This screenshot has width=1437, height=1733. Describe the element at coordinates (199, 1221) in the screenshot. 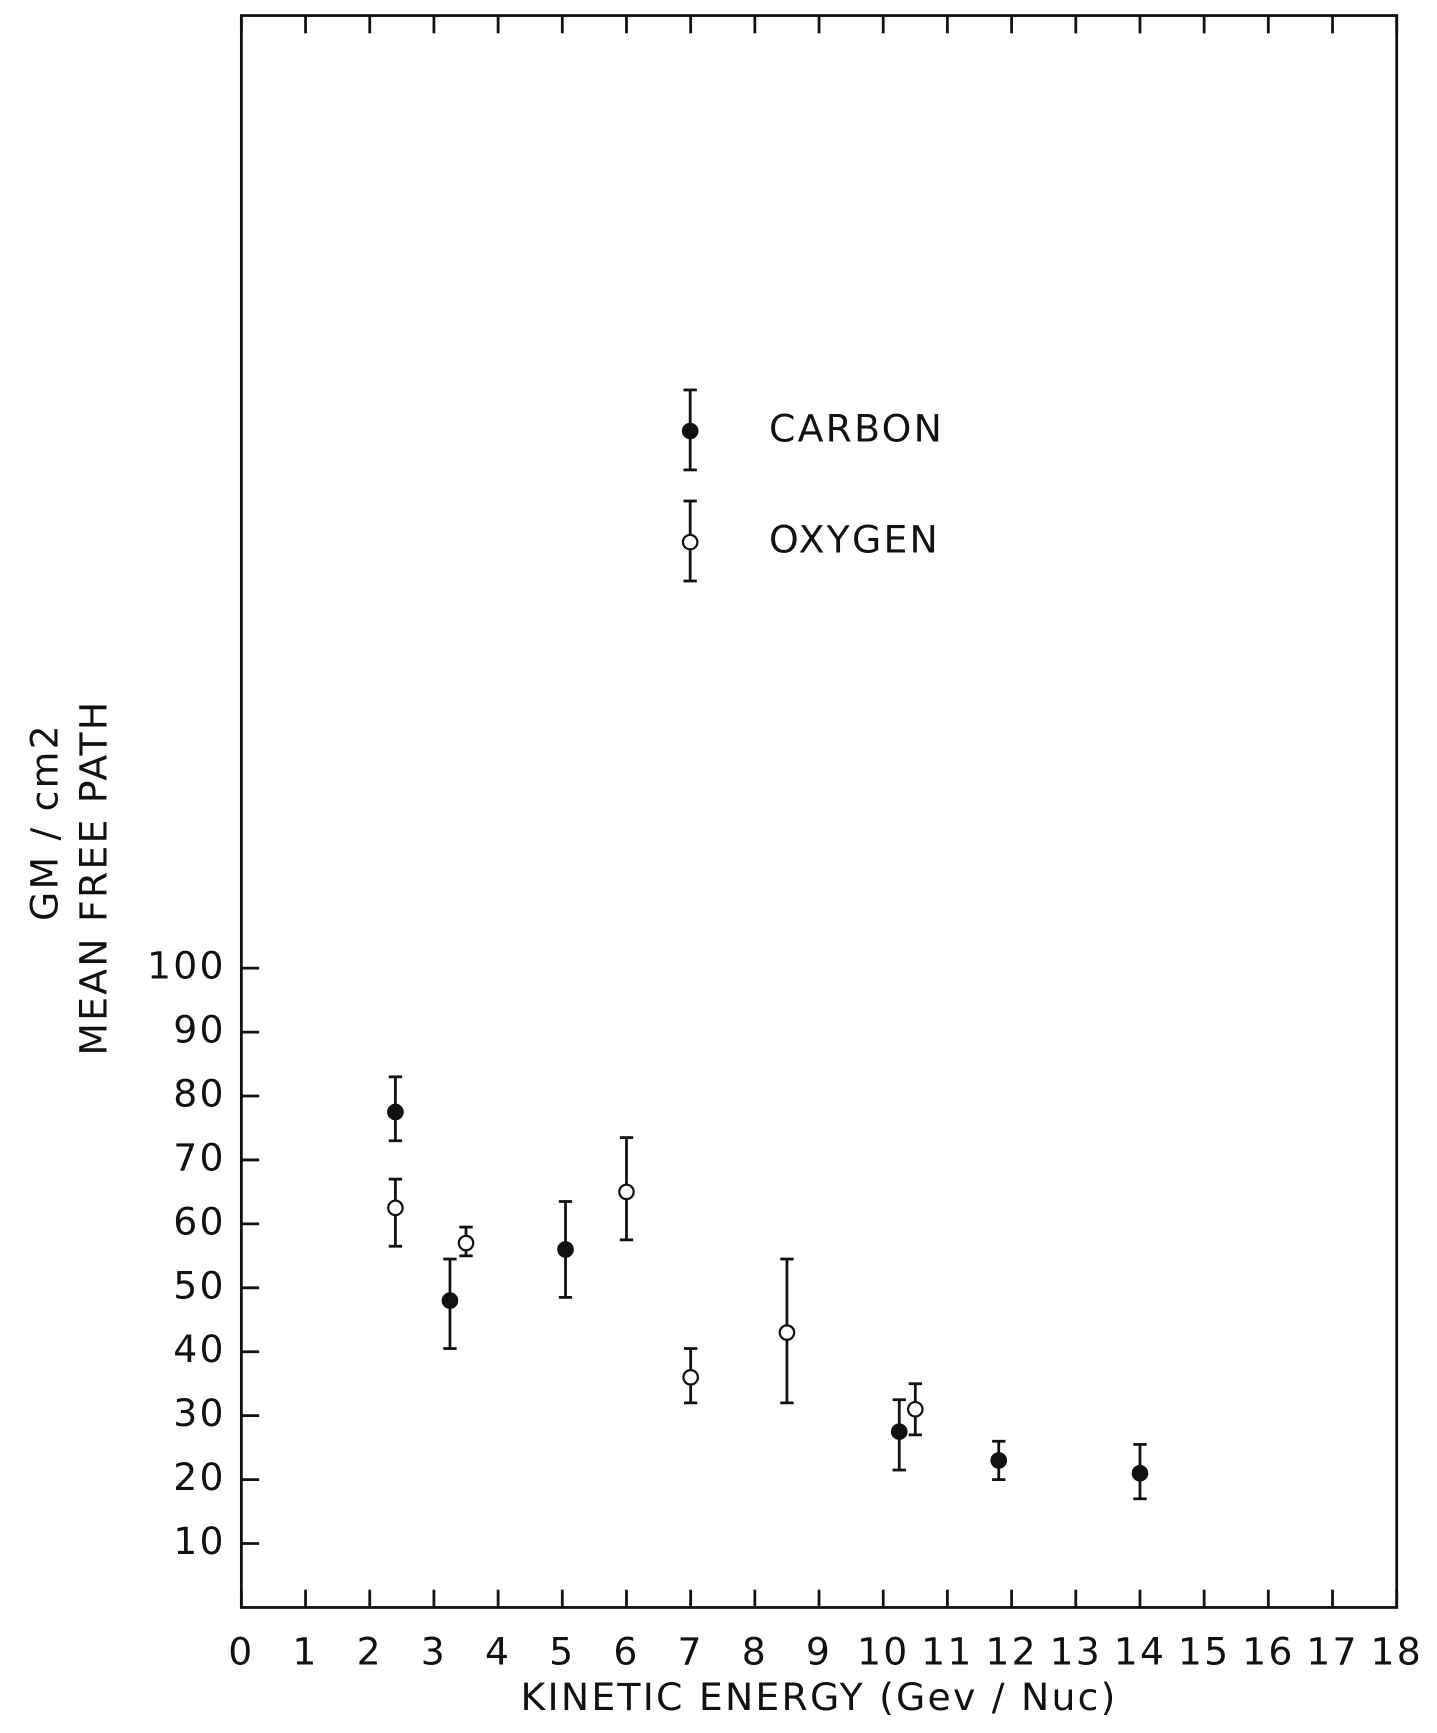

I see `y-tick-label: 60` at that location.